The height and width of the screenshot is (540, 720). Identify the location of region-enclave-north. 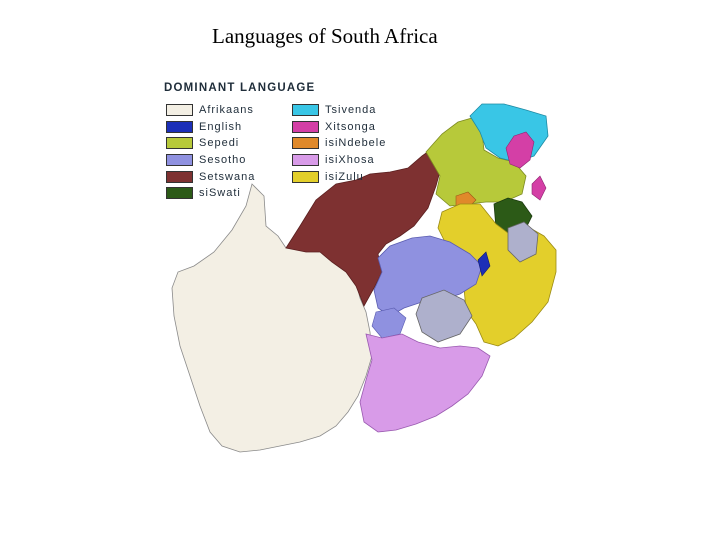
(523, 242).